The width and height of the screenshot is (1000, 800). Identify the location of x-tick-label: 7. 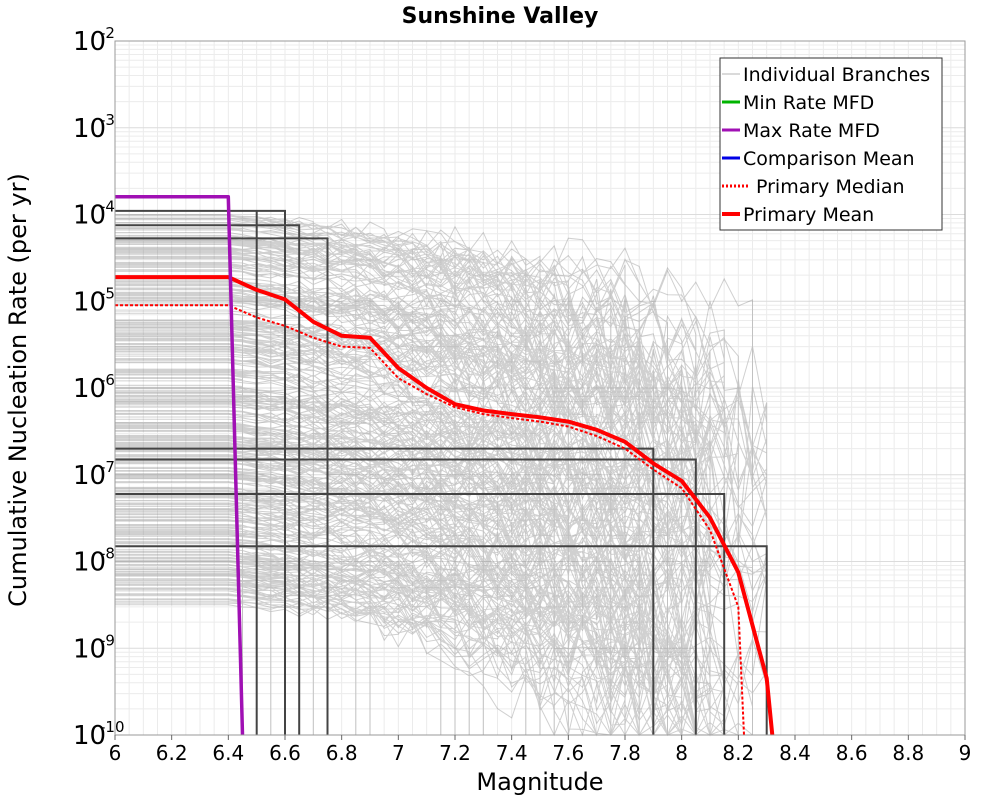
(398, 753).